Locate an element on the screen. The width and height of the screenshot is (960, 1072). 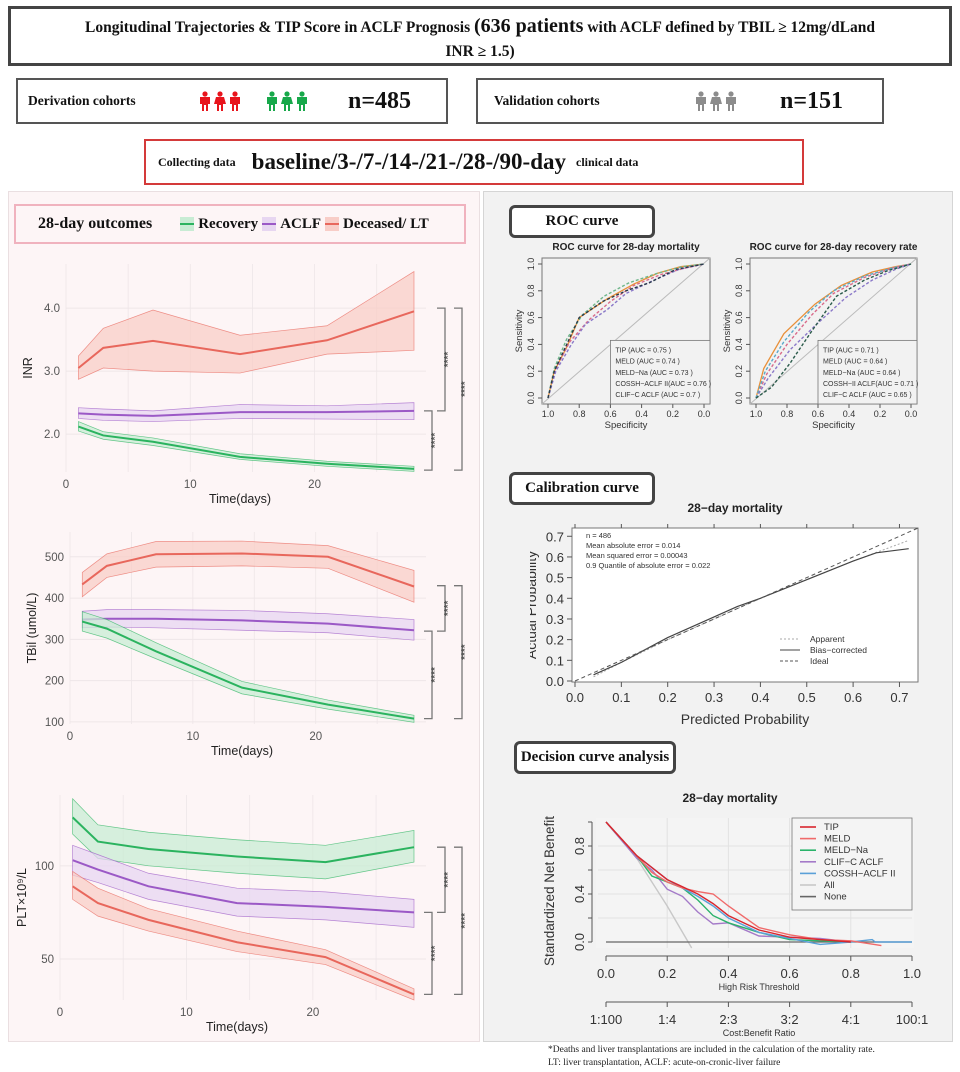
y-tick-label: 2.0 is located at coordinates (52, 435).